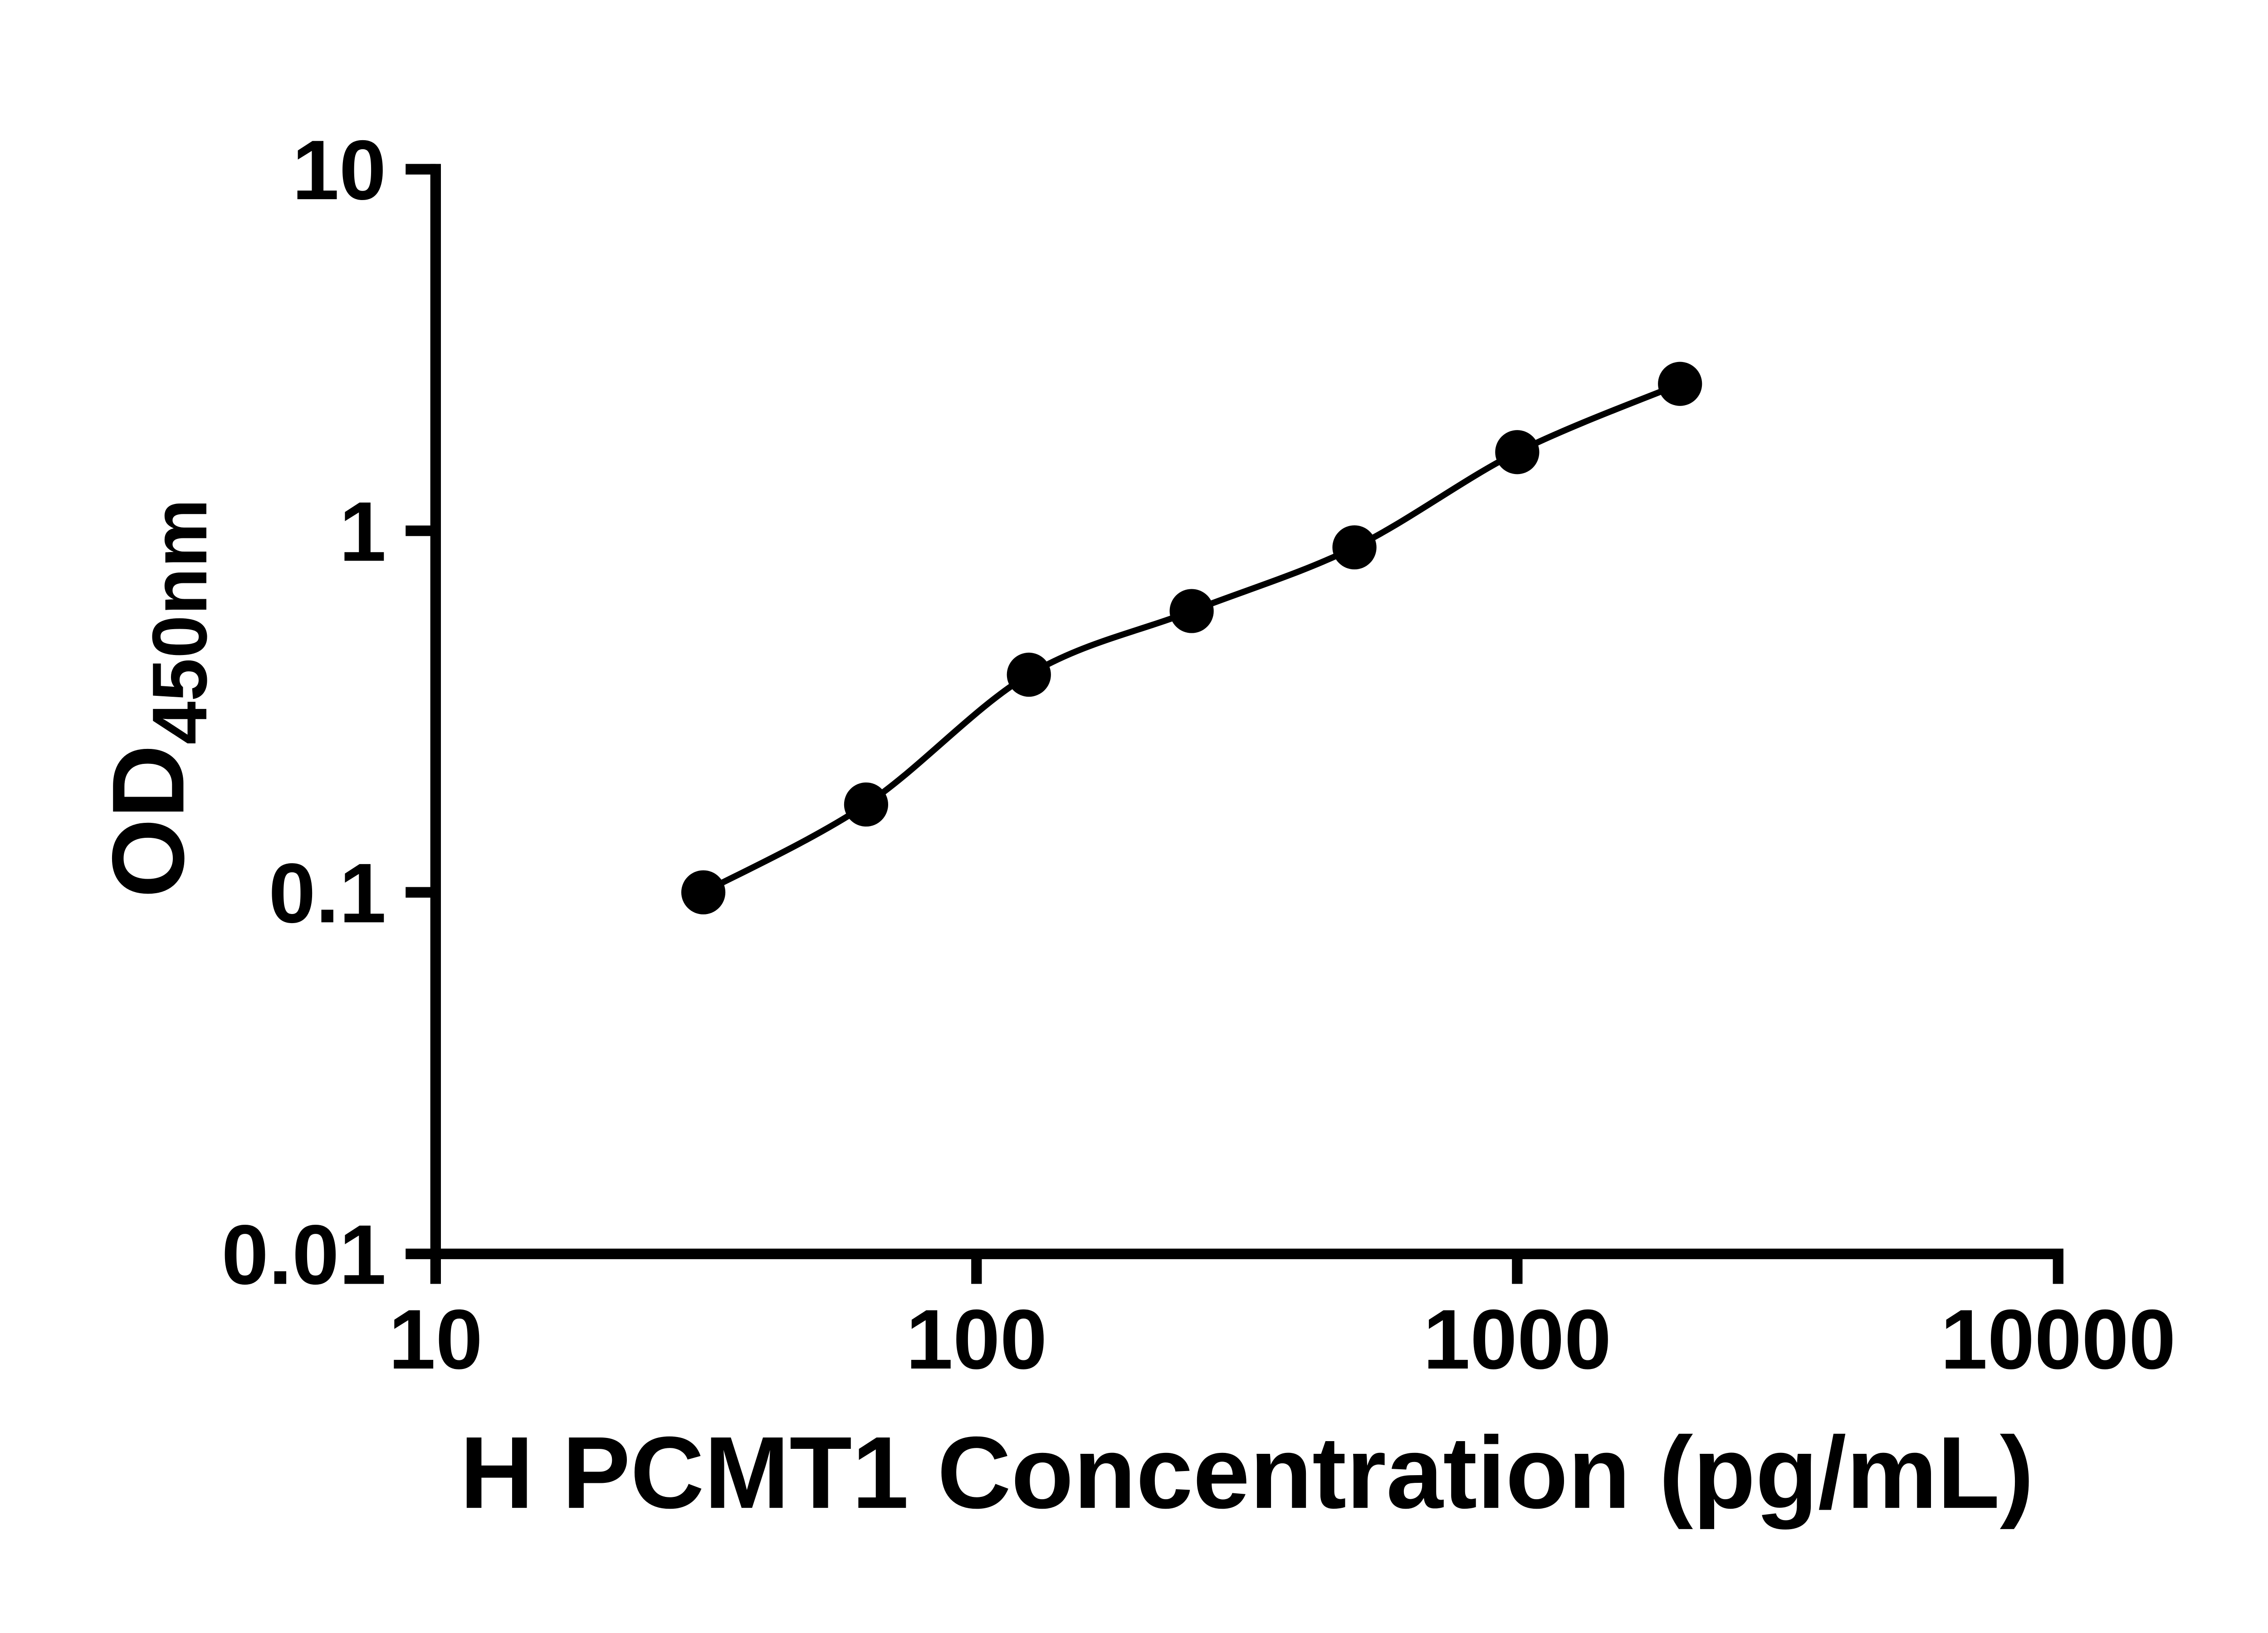  I want to click on x-tick-label: 10, so click(436, 1339).